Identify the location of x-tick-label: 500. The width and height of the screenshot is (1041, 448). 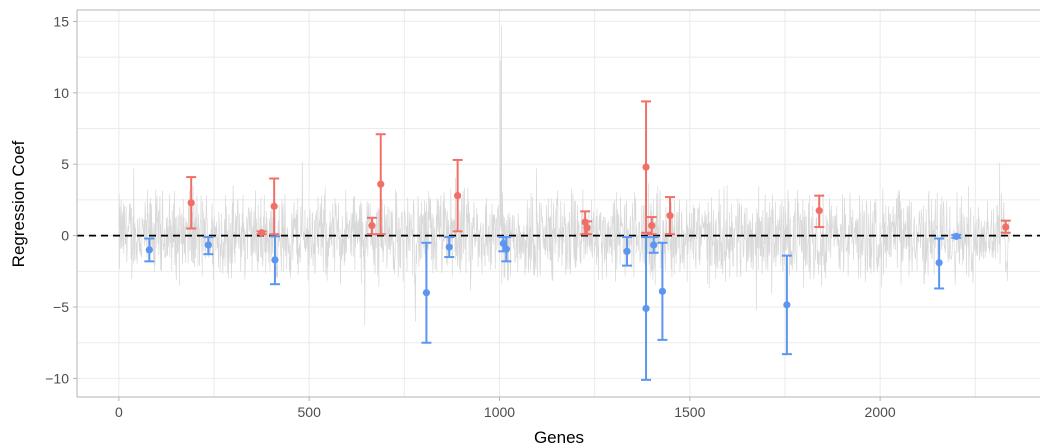
(310, 412).